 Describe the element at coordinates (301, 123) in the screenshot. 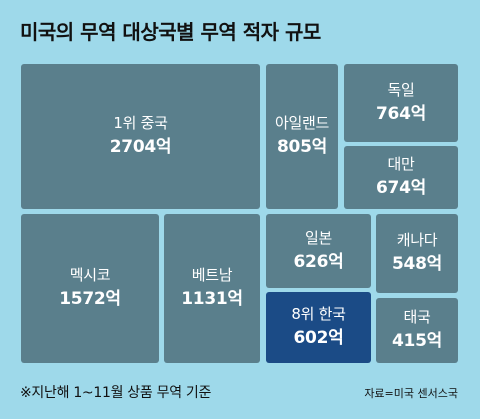

I see `cell-label: 아일랜드` at that location.